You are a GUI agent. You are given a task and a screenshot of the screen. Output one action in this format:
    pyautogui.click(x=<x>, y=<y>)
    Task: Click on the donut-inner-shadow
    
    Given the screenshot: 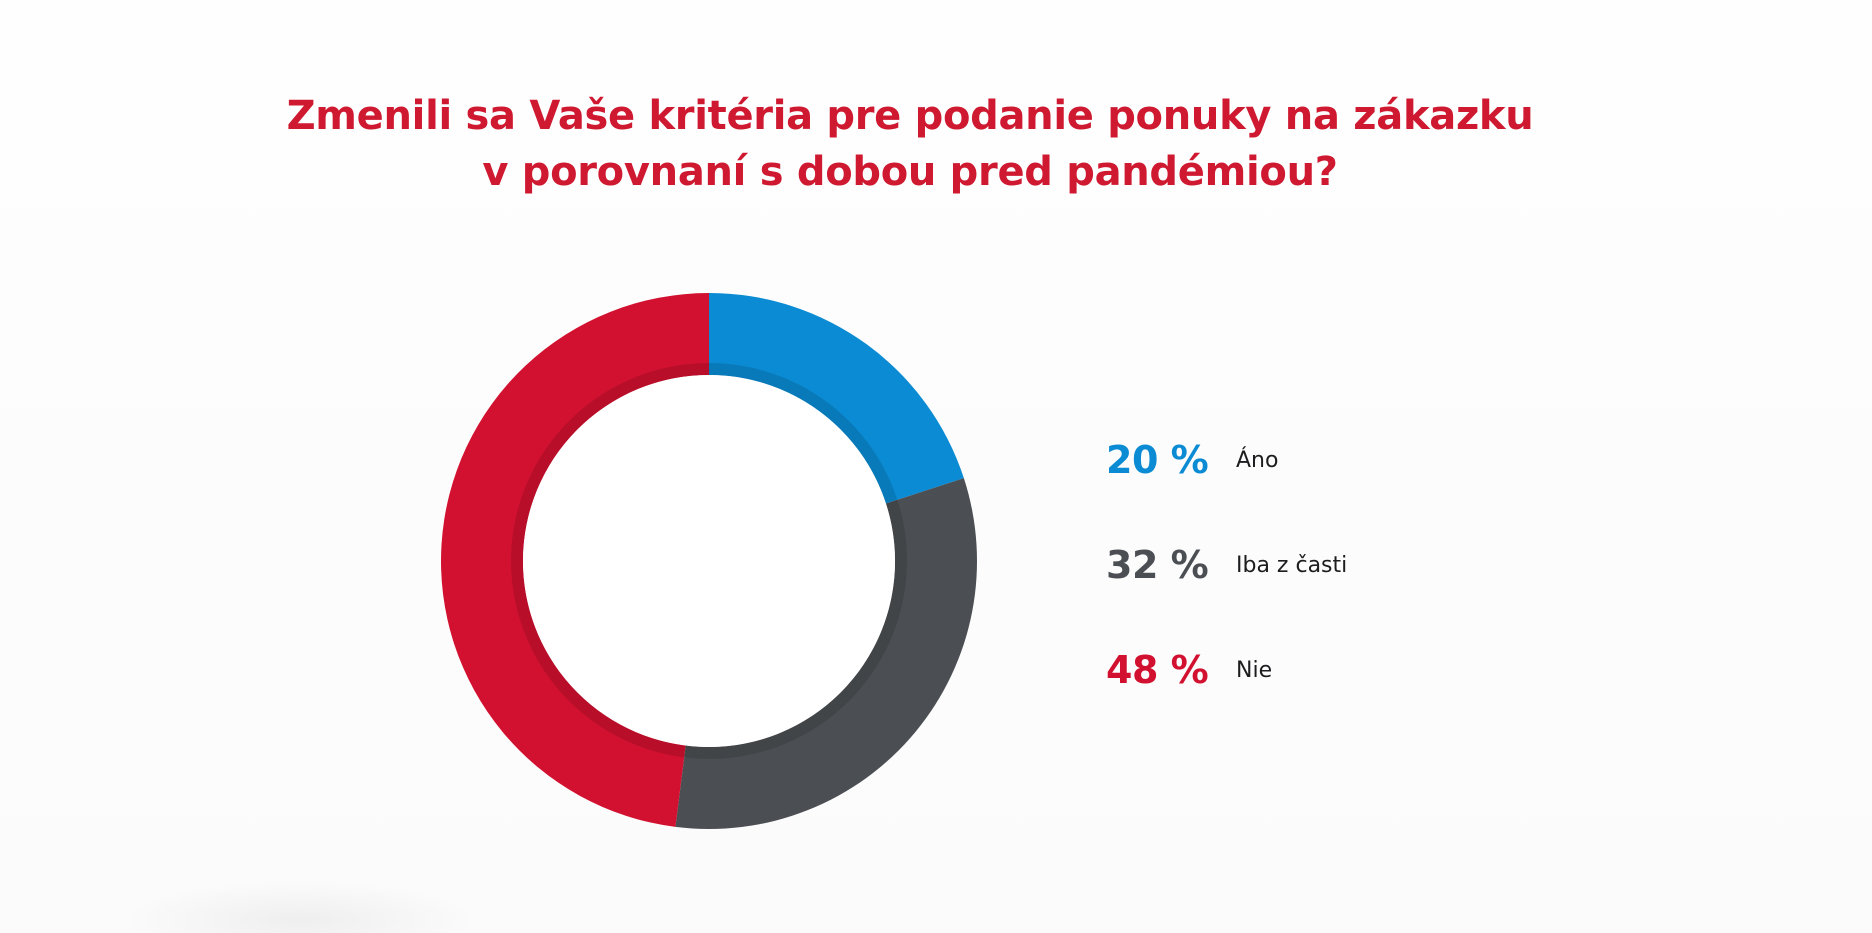 What is the action you would take?
    pyautogui.click(x=709, y=561)
    